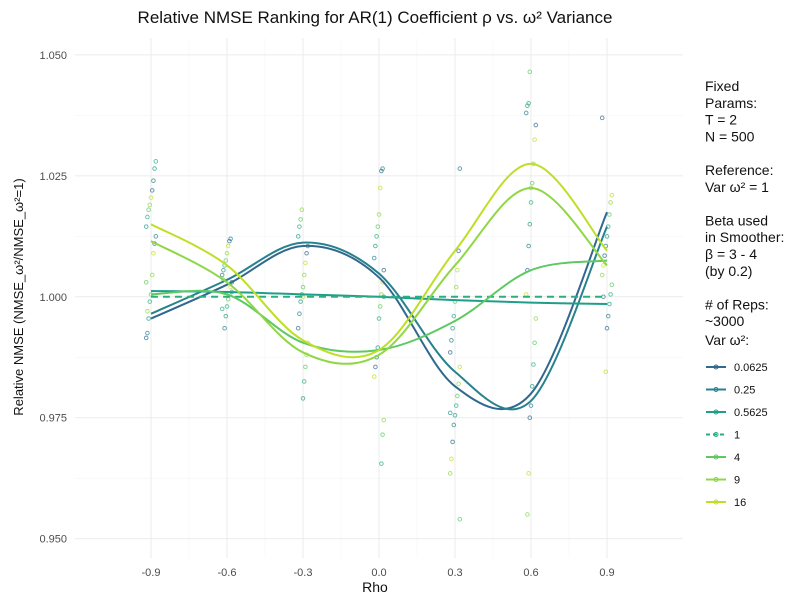 The image size is (803, 603). Describe the element at coordinates (731, 103) in the screenshot. I see `side-text-line: Params:` at that location.